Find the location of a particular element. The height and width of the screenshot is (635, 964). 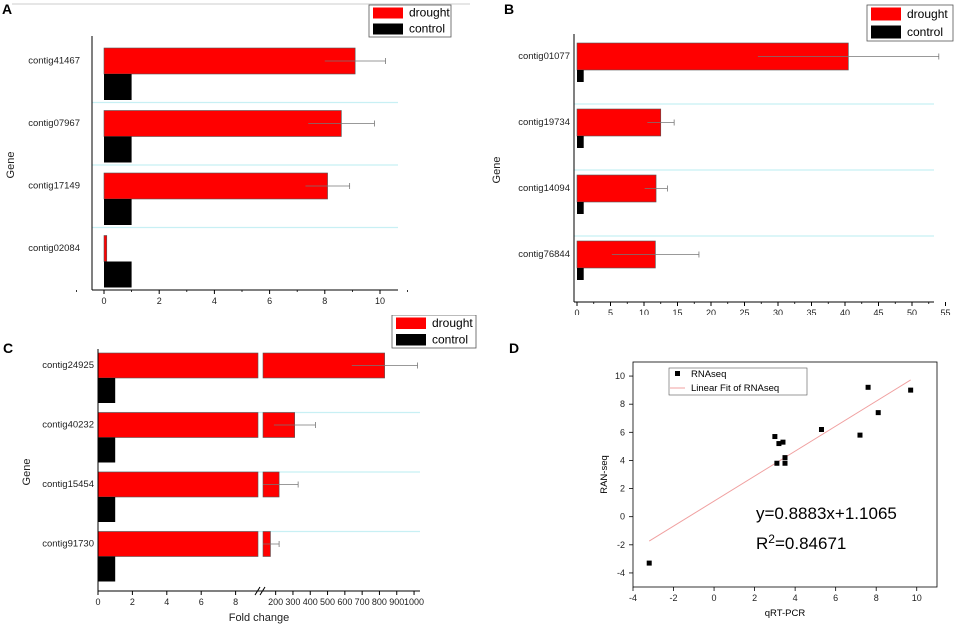

x-tick-label: 700 is located at coordinates (362, 602).